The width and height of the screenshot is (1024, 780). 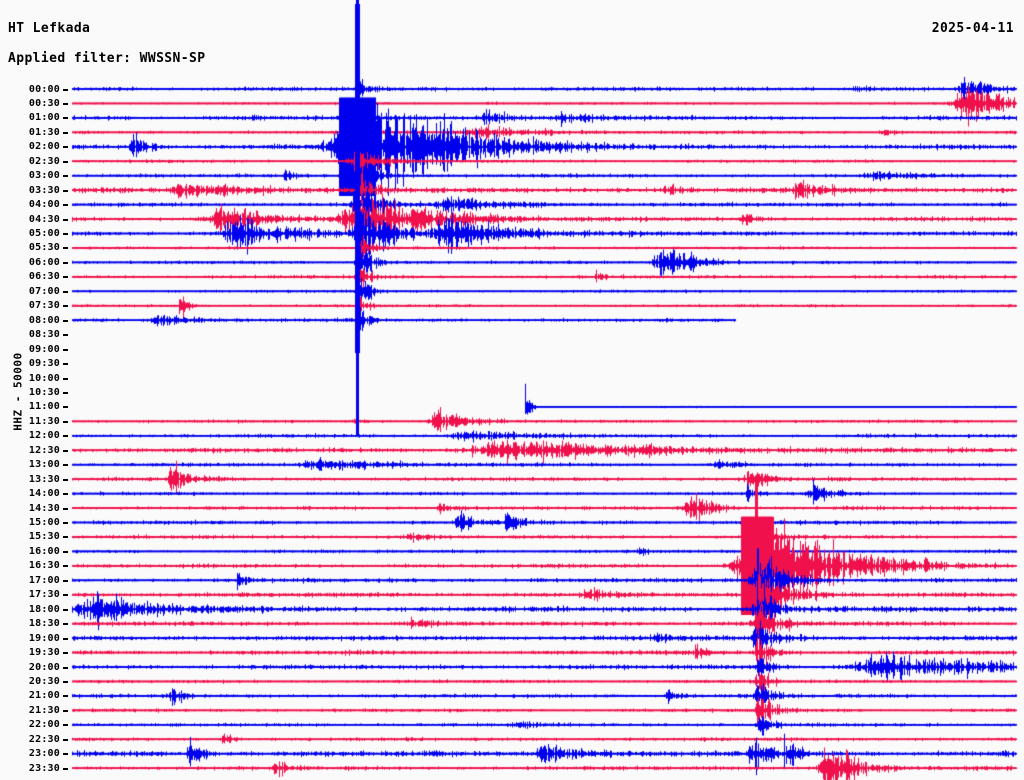 What do you see at coordinates (44, 103) in the screenshot?
I see `time-axis-label: 00:30` at bounding box center [44, 103].